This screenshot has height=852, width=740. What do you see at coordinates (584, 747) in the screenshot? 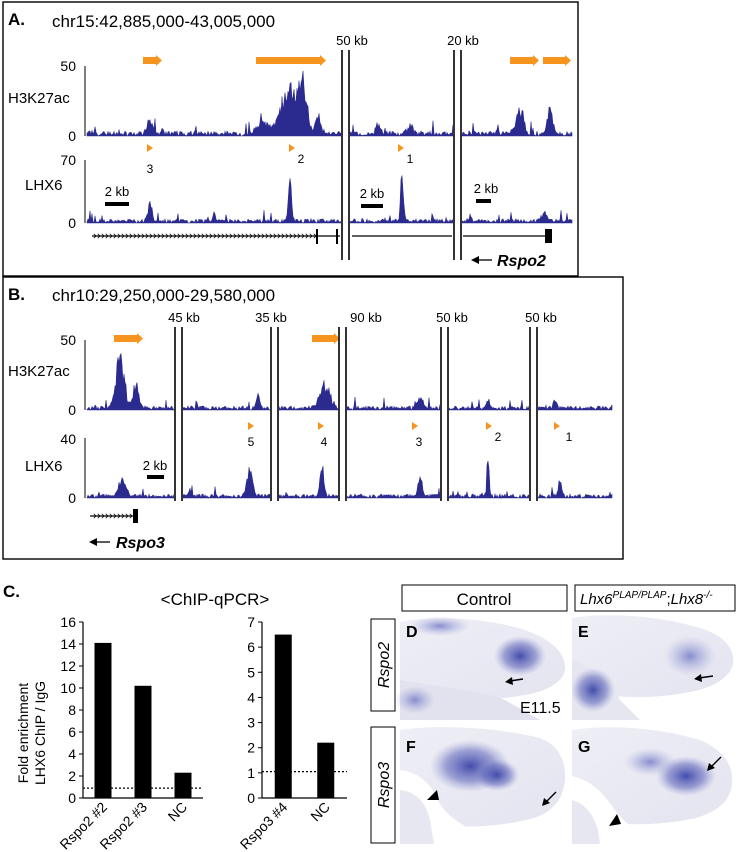
I see `panel-letter-g: G` at bounding box center [584, 747].